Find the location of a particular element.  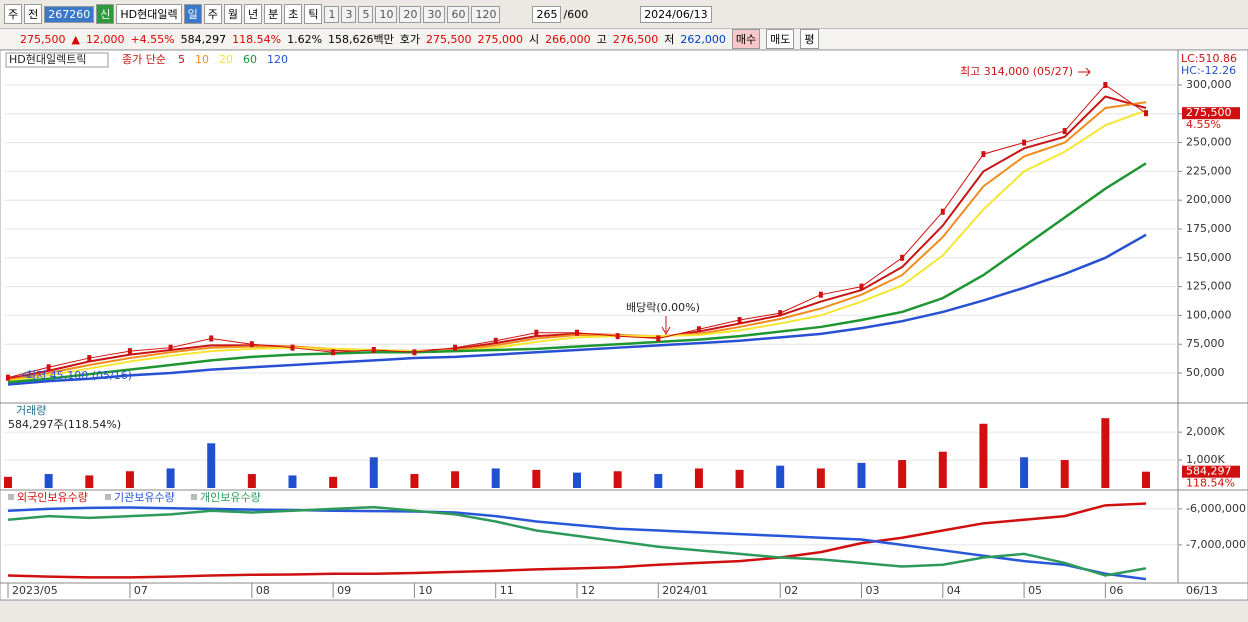

info-open-label: 시 is located at coordinates (534, 39).